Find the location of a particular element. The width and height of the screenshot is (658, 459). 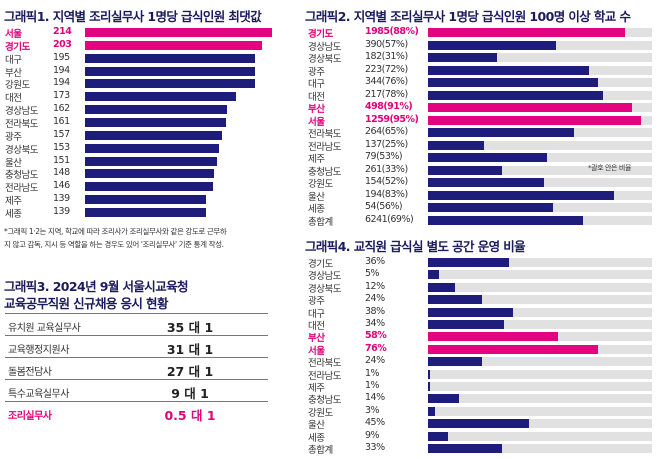

bar-row: 충청남도 261(33%) is located at coordinates (483, 171).